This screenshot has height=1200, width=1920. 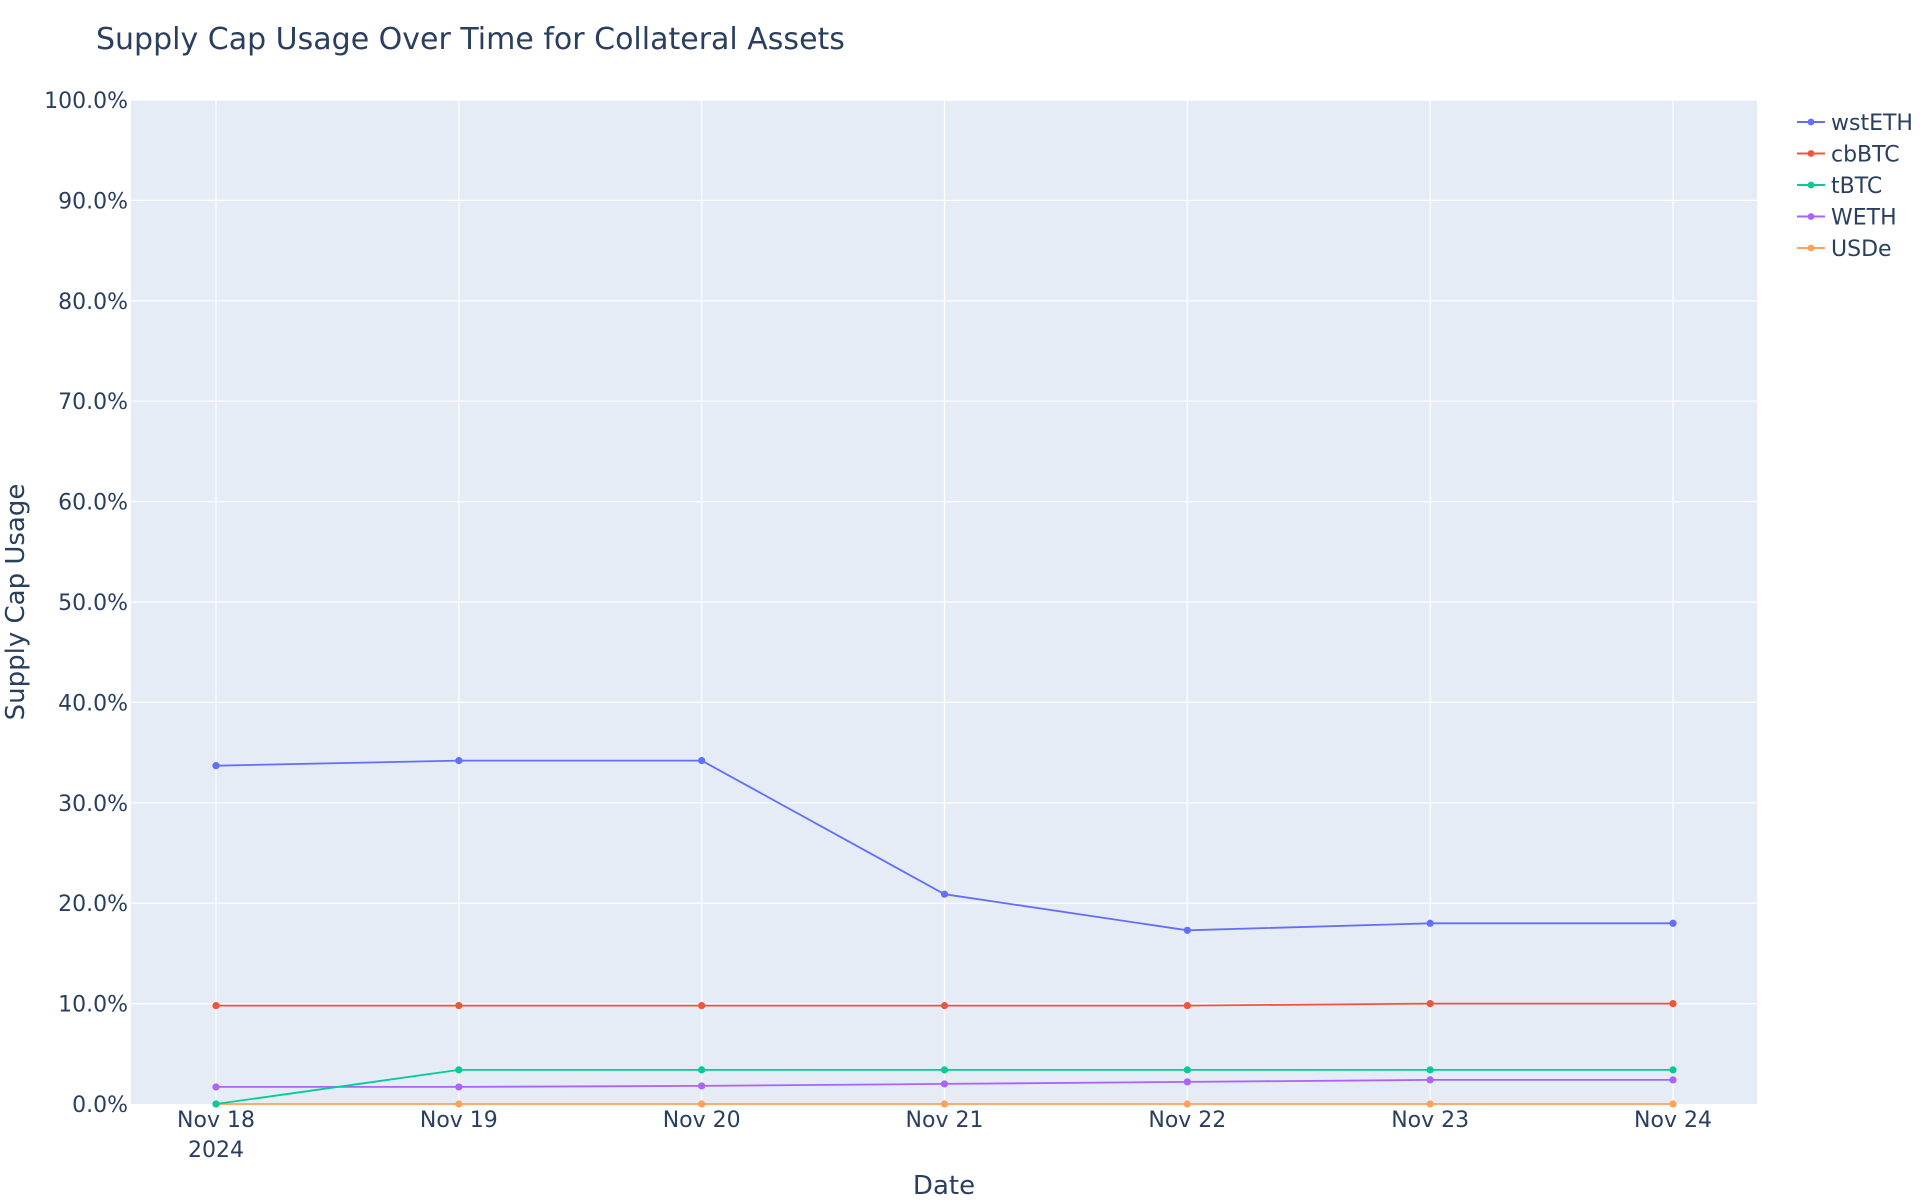 What do you see at coordinates (93, 703) in the screenshot?
I see `y-tick-label: 40.0%` at bounding box center [93, 703].